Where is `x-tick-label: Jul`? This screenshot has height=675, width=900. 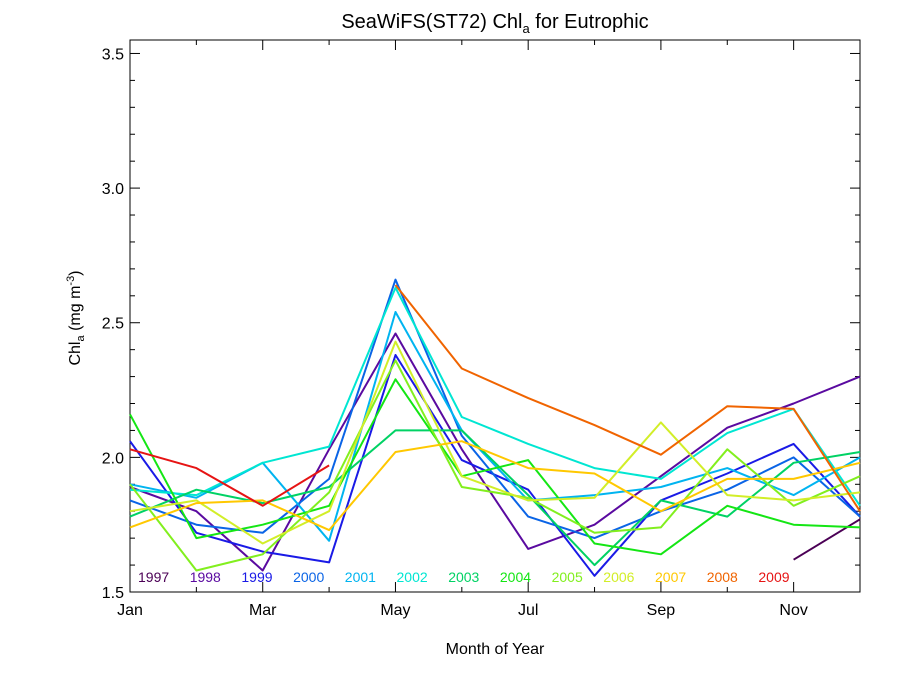 x-tick-label: Jul is located at coordinates (528, 610).